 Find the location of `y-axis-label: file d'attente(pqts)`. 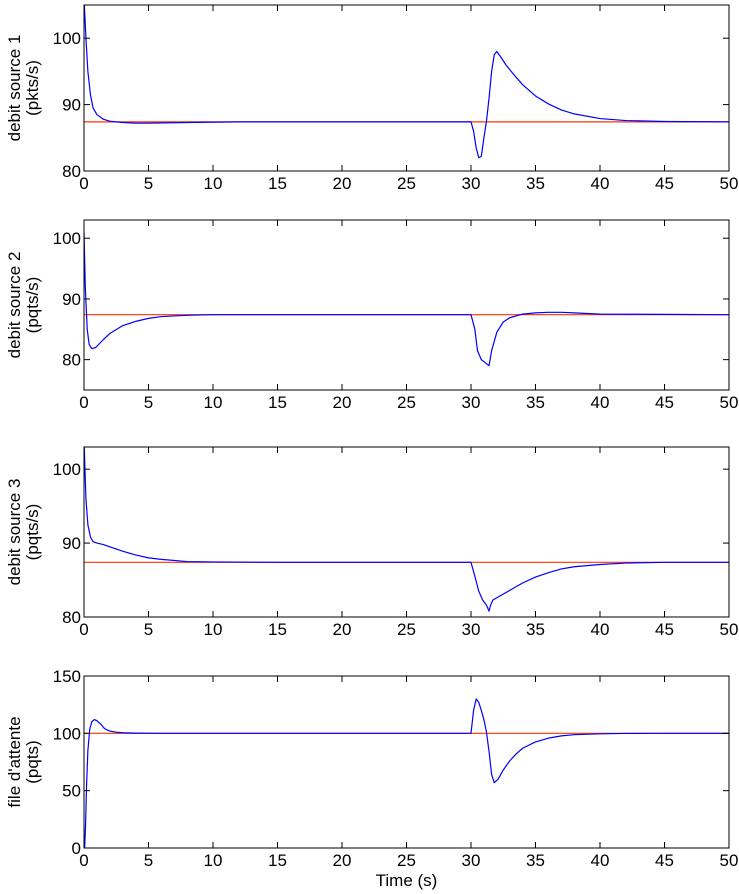

y-axis-label: file d'attente(pqts) is located at coordinates (23, 761).